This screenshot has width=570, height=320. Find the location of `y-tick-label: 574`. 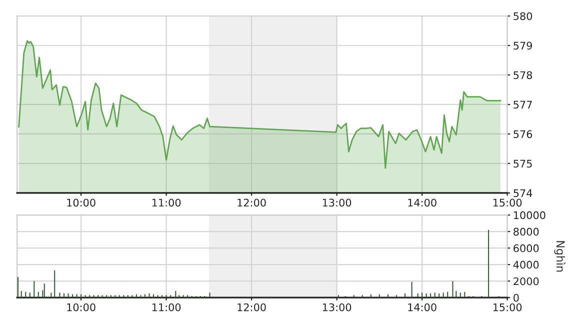

y-tick-label: 574 is located at coordinates (523, 193).